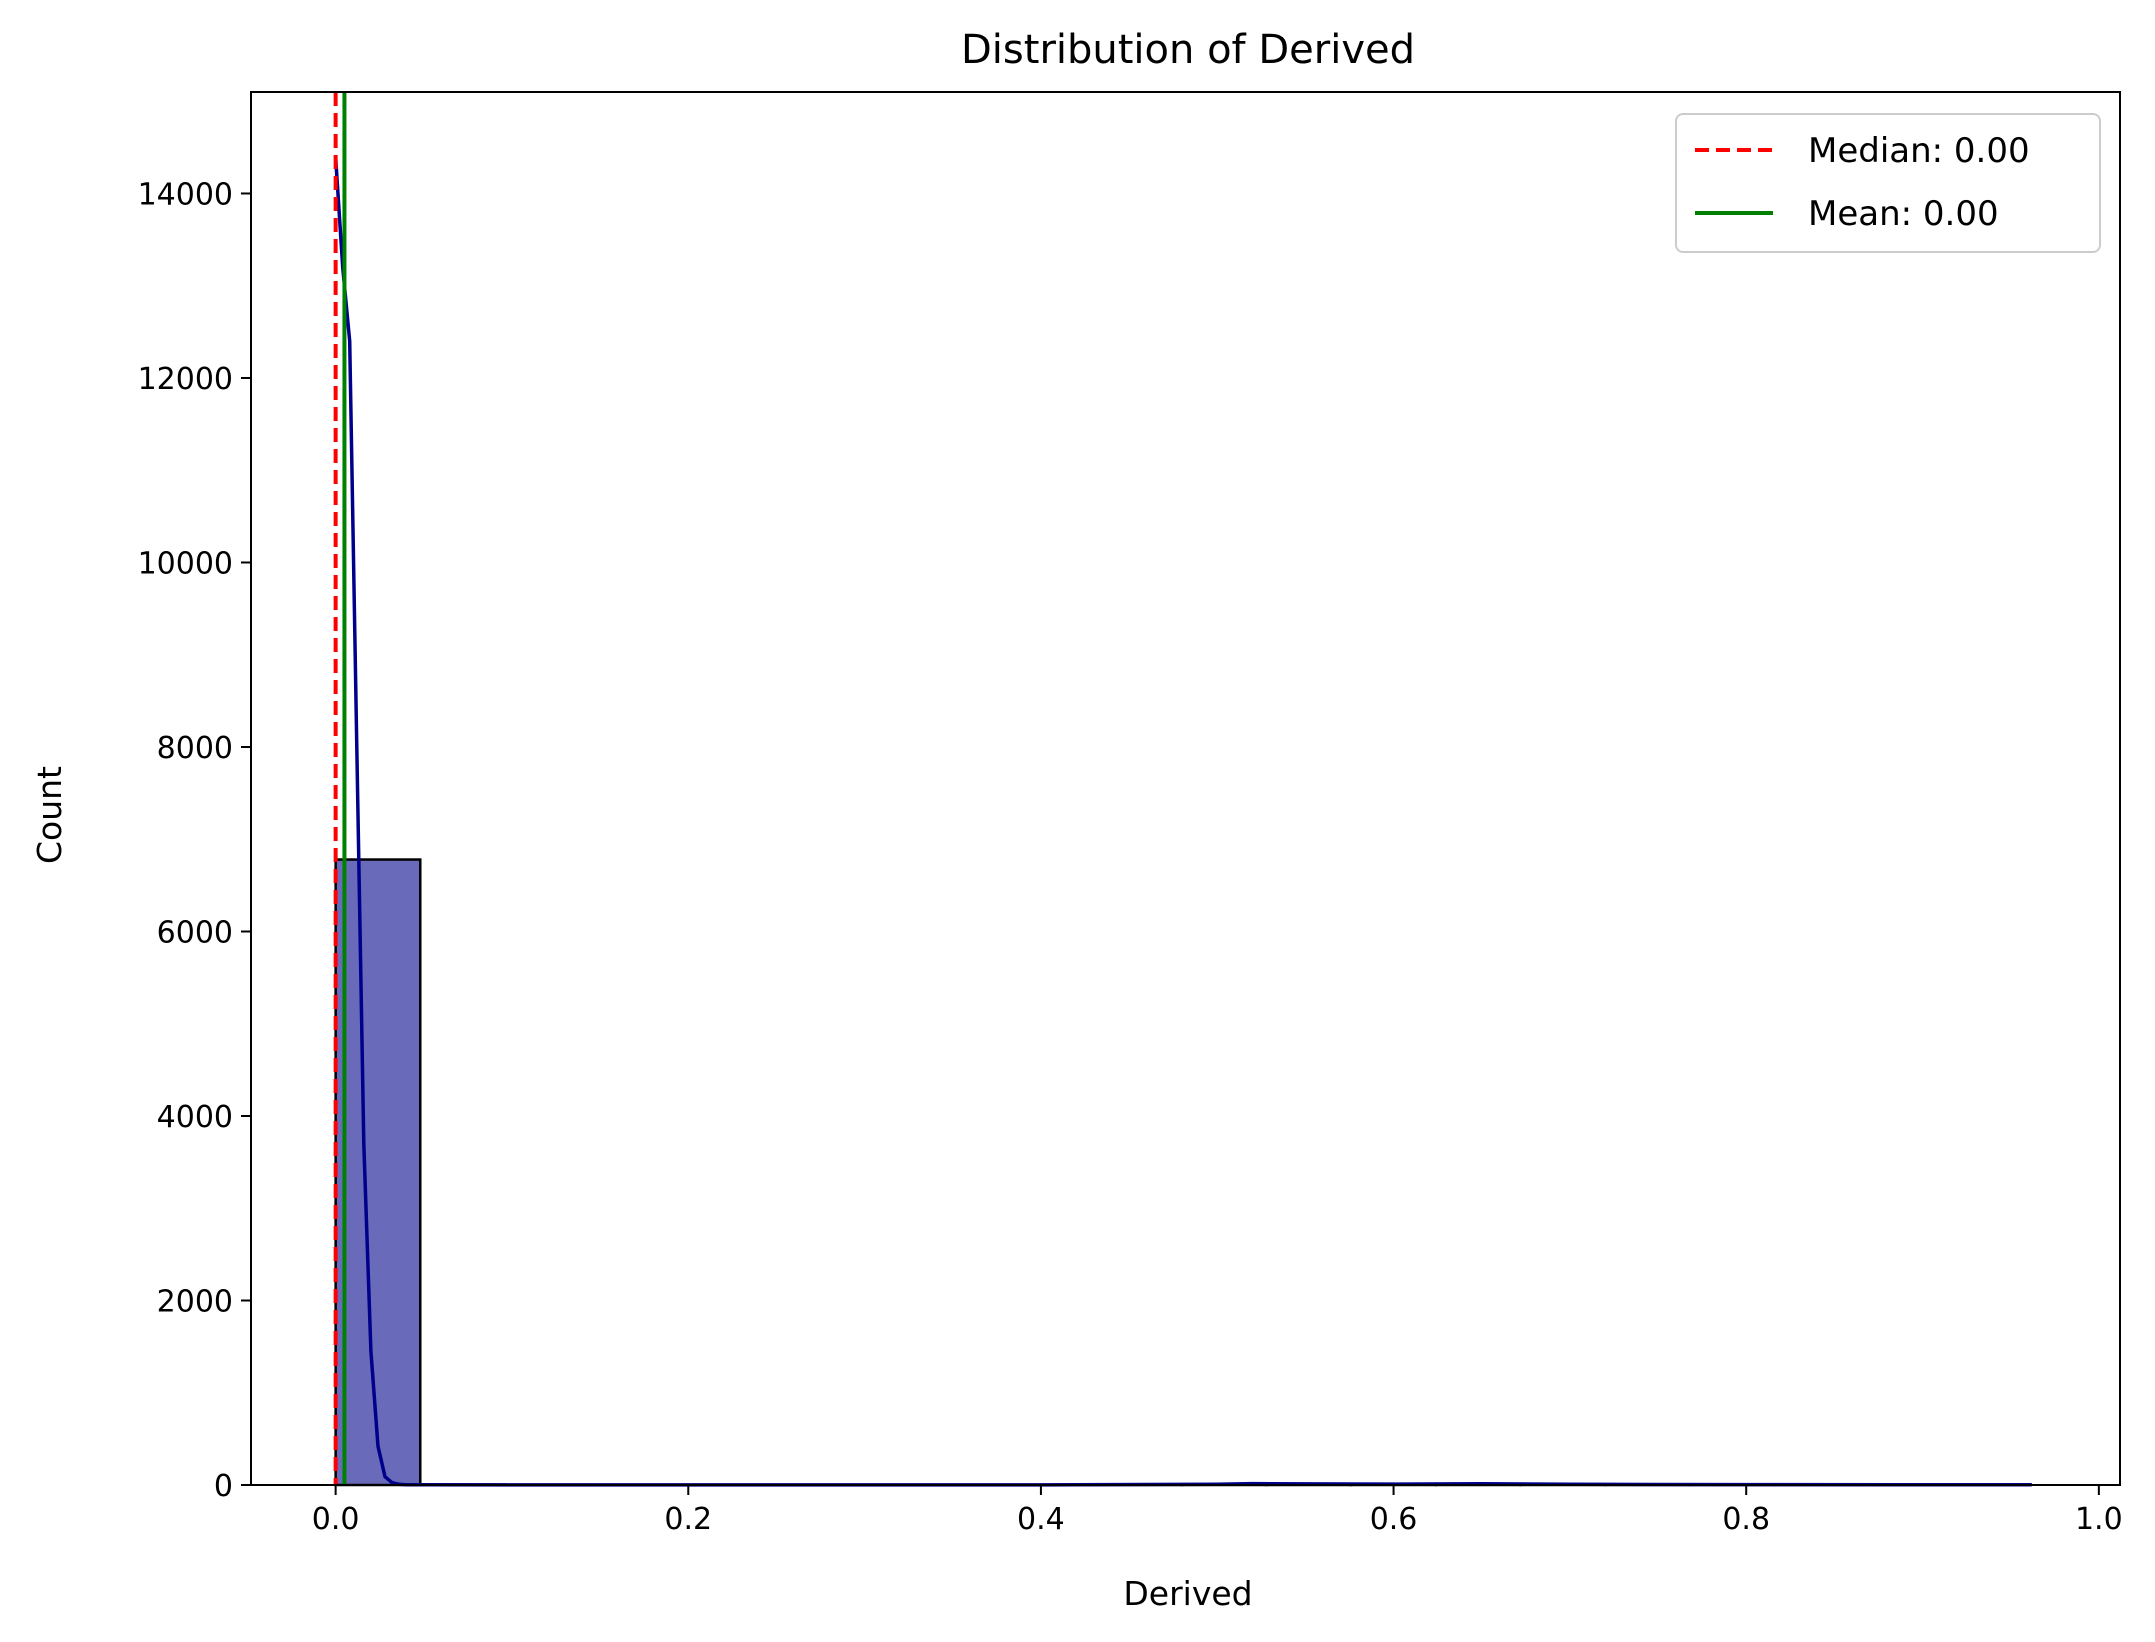  Describe the element at coordinates (378, 1172) in the screenshot. I see `histogram-bar` at that location.